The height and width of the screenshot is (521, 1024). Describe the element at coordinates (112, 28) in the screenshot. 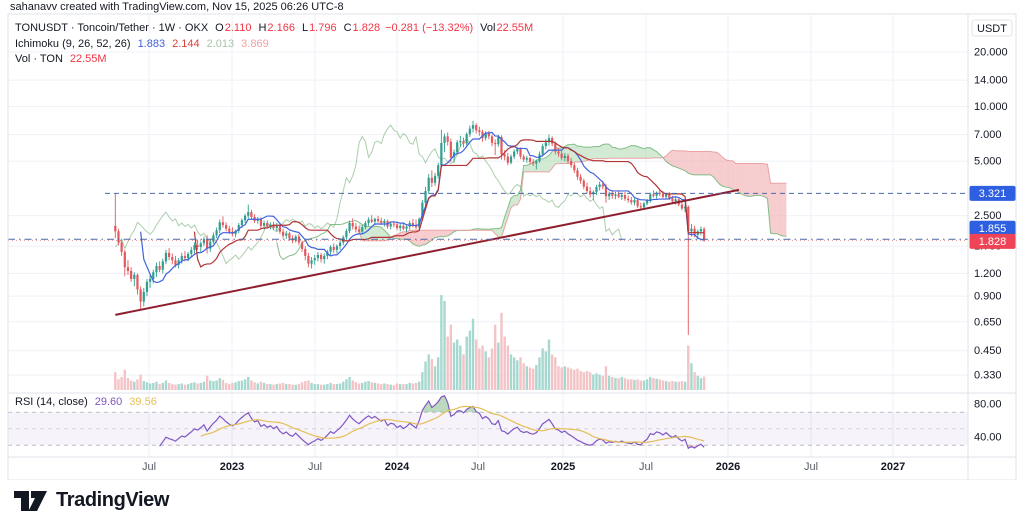

I see `symbol-title: TONUSDT · Toncoin/Tether · 1W · OKX` at that location.